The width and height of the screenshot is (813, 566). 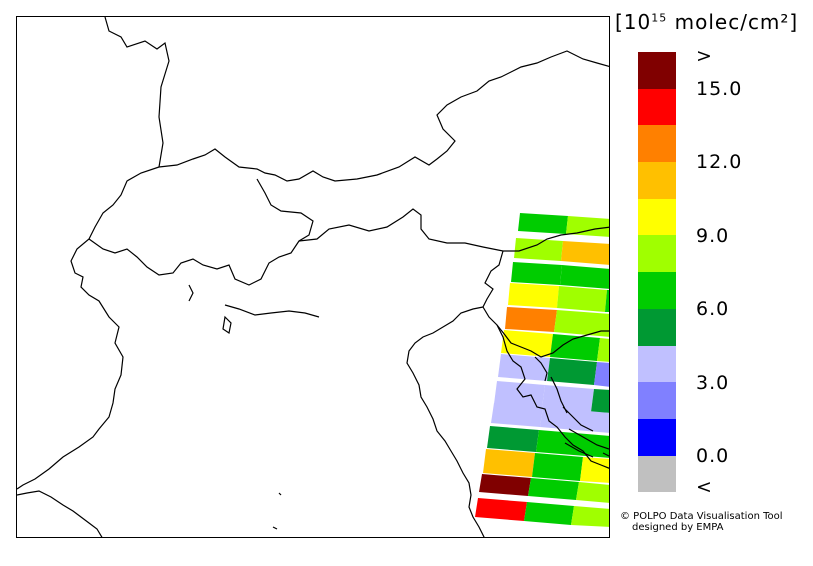 What do you see at coordinates (704, 487) in the screenshot?
I see `colorbar-tick-label: <` at bounding box center [704, 487].